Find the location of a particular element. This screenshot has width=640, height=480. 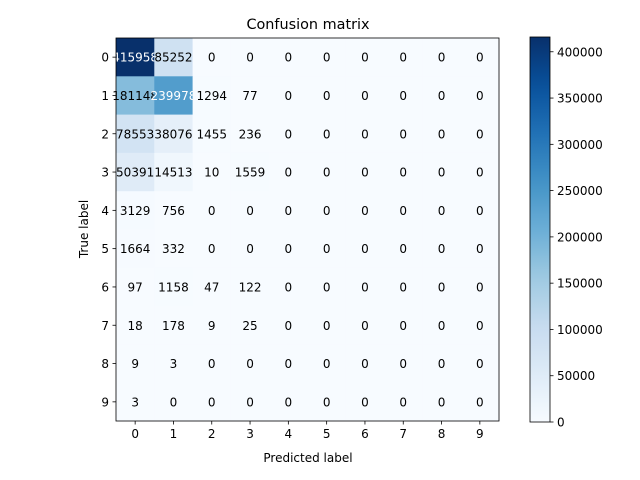

y-tick-label: 5 is located at coordinates (105, 249).